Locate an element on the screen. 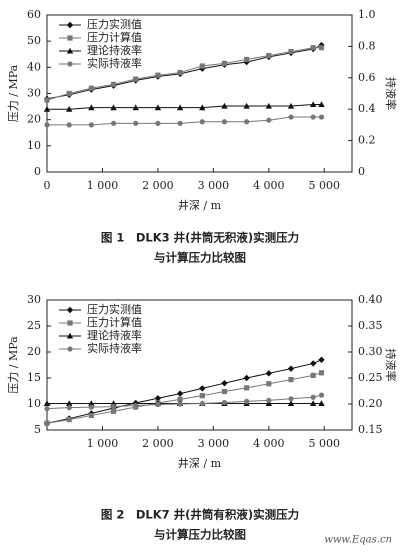 The image size is (400, 554). y2-tick-label: 0.30 is located at coordinates (370, 351).